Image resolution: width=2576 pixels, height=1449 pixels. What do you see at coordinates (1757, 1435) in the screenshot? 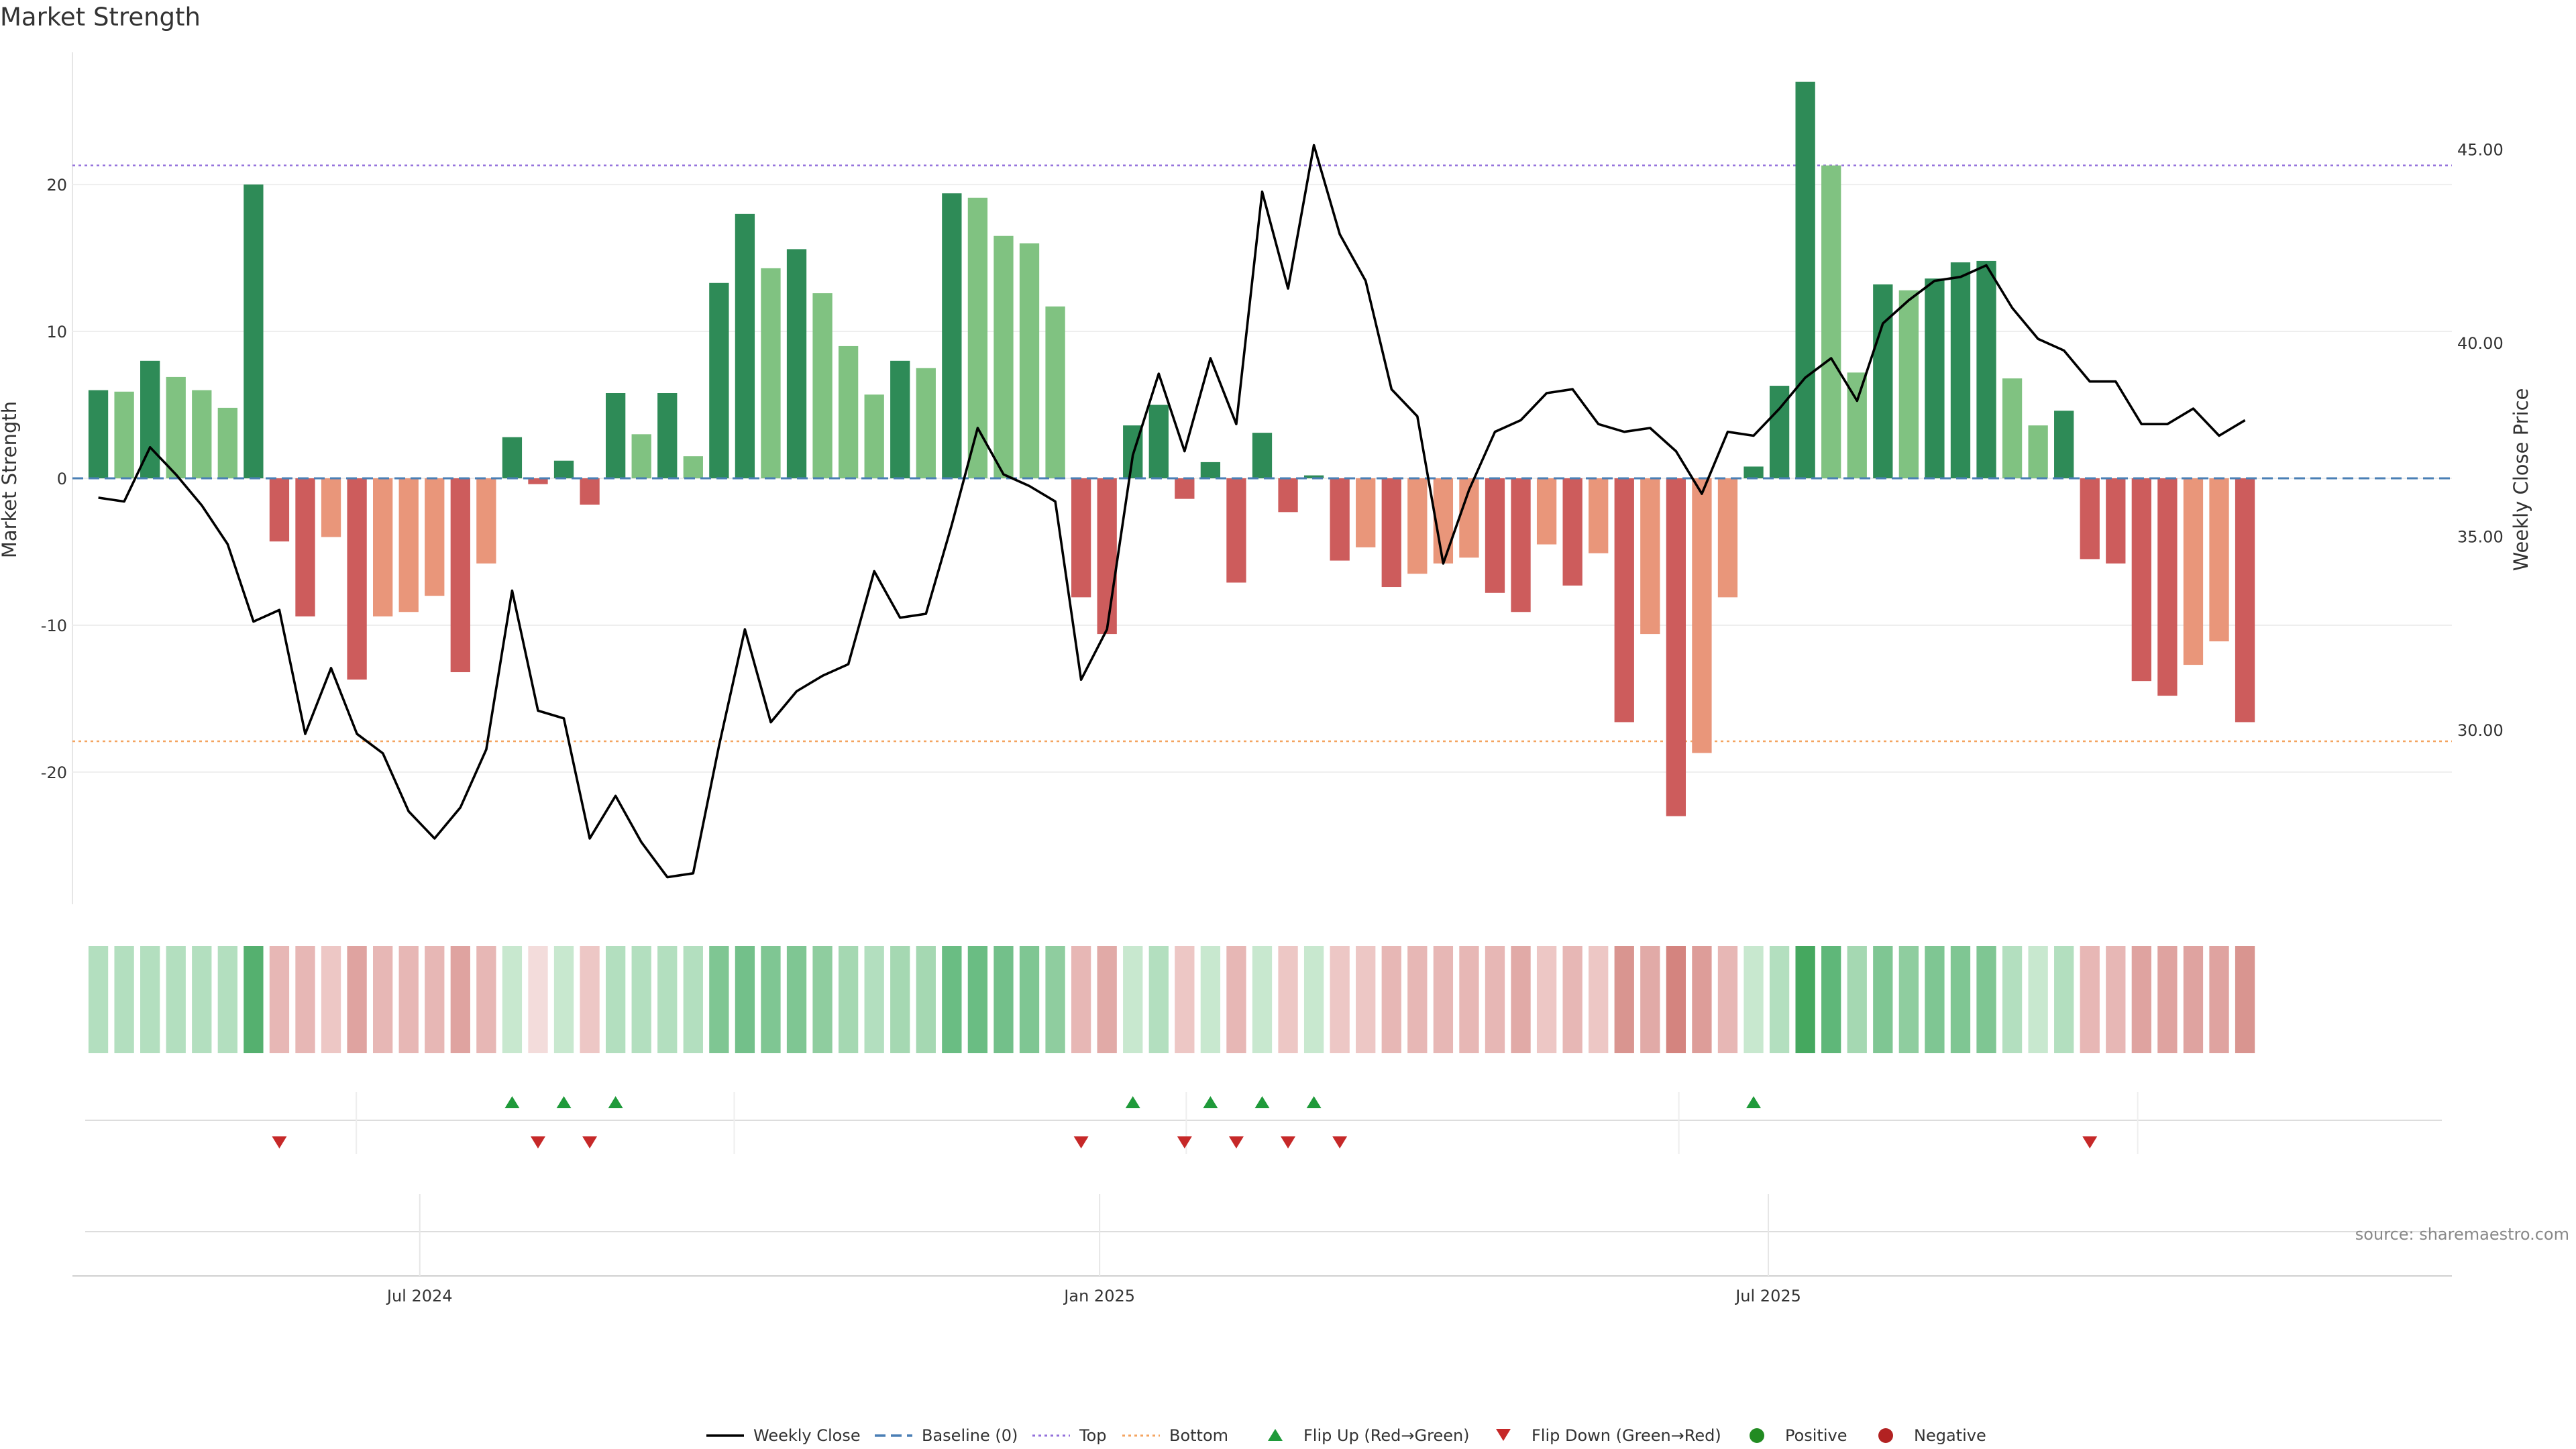
I see `legend-dot-icon` at bounding box center [1757, 1435].